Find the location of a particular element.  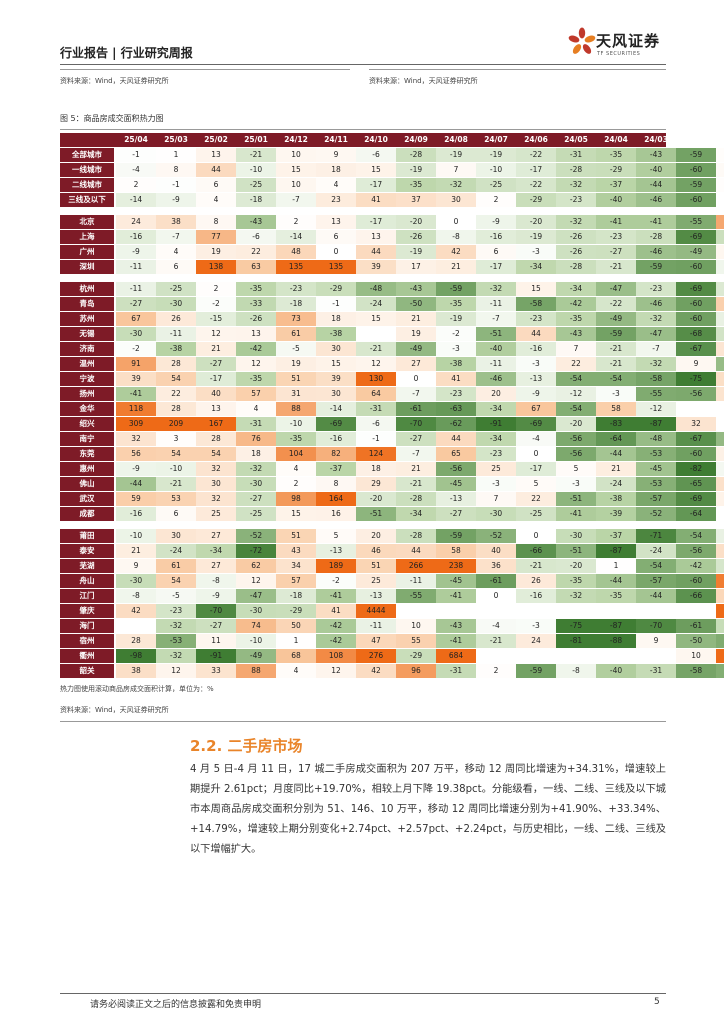

column-header: 24/08 is located at coordinates (456, 139).